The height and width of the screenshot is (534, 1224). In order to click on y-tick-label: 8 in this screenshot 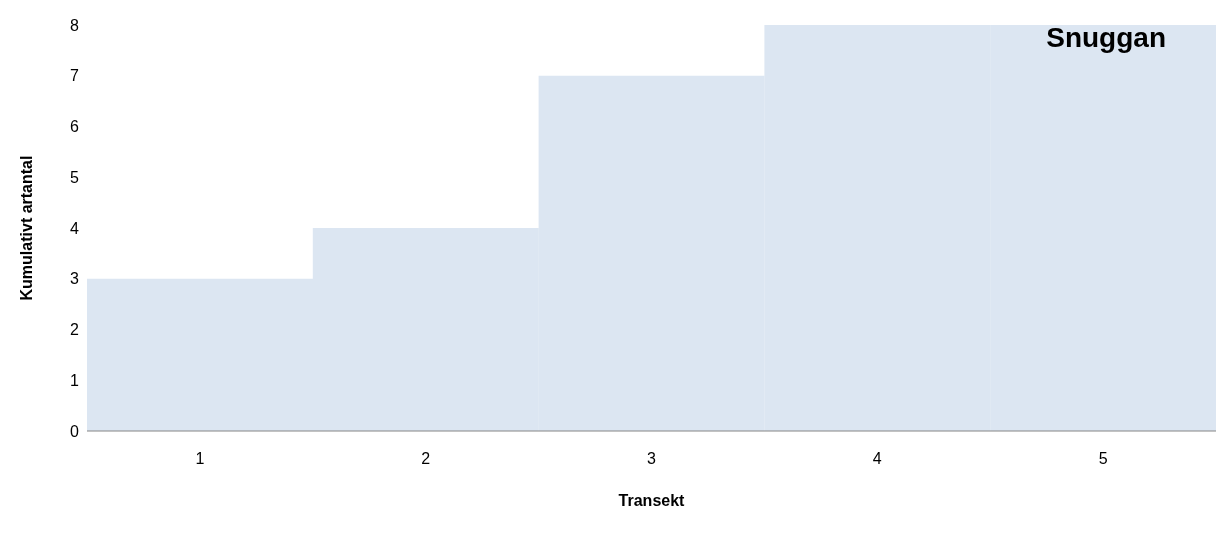, I will do `click(75, 25)`.